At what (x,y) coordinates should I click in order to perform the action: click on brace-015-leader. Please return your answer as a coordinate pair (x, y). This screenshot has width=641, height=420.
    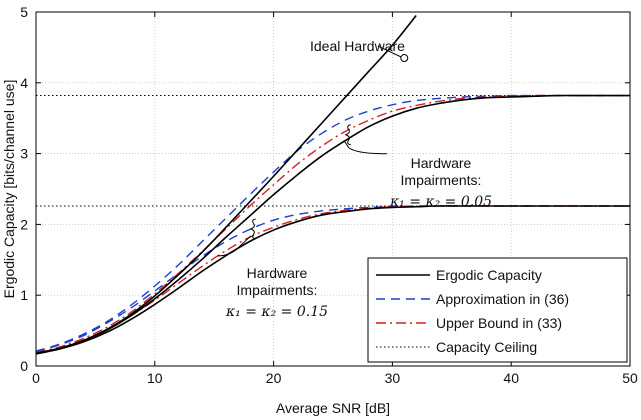
    Looking at the image, I should click on (234, 246).